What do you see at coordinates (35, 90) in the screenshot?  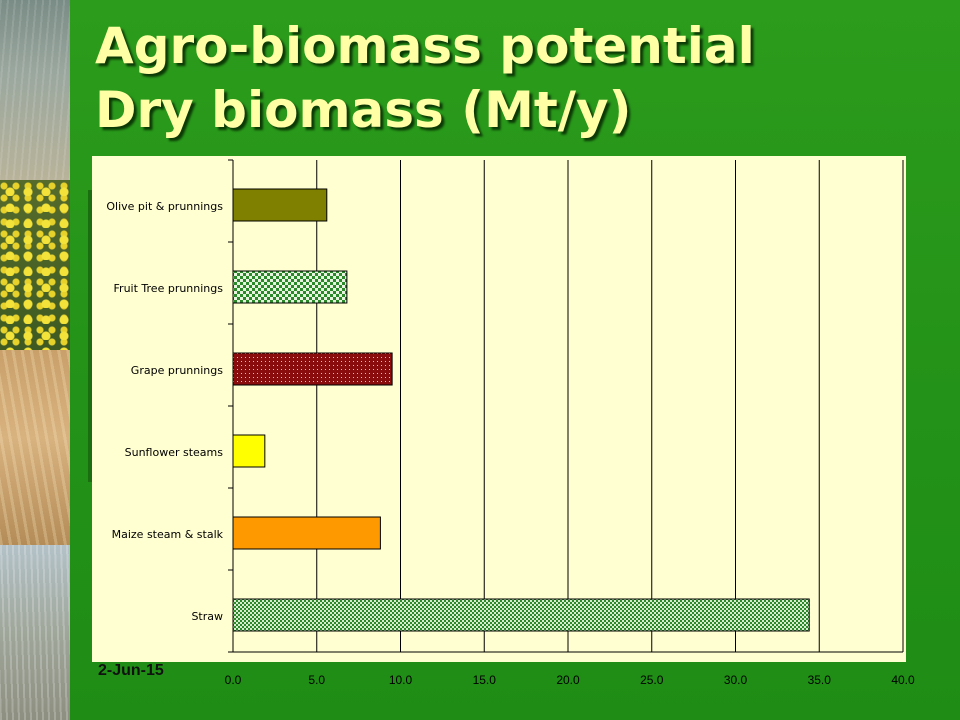 I see `thistle-photo` at bounding box center [35, 90].